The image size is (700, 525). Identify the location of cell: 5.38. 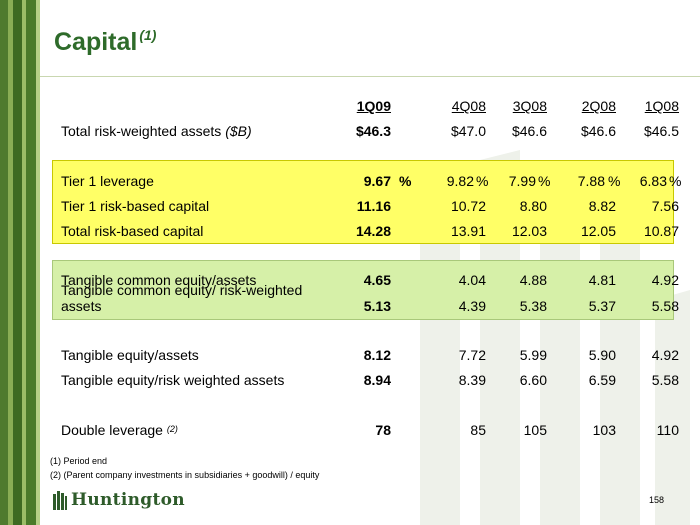
(533, 306).